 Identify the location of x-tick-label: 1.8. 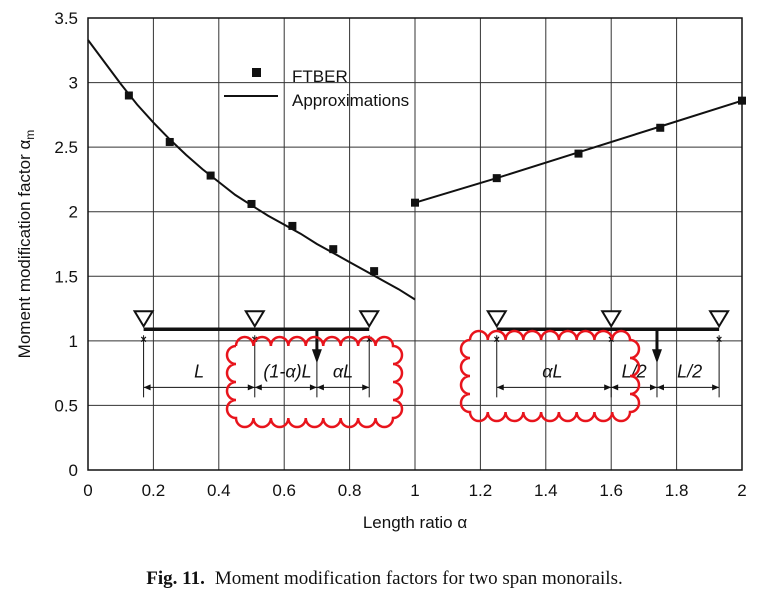
(677, 490).